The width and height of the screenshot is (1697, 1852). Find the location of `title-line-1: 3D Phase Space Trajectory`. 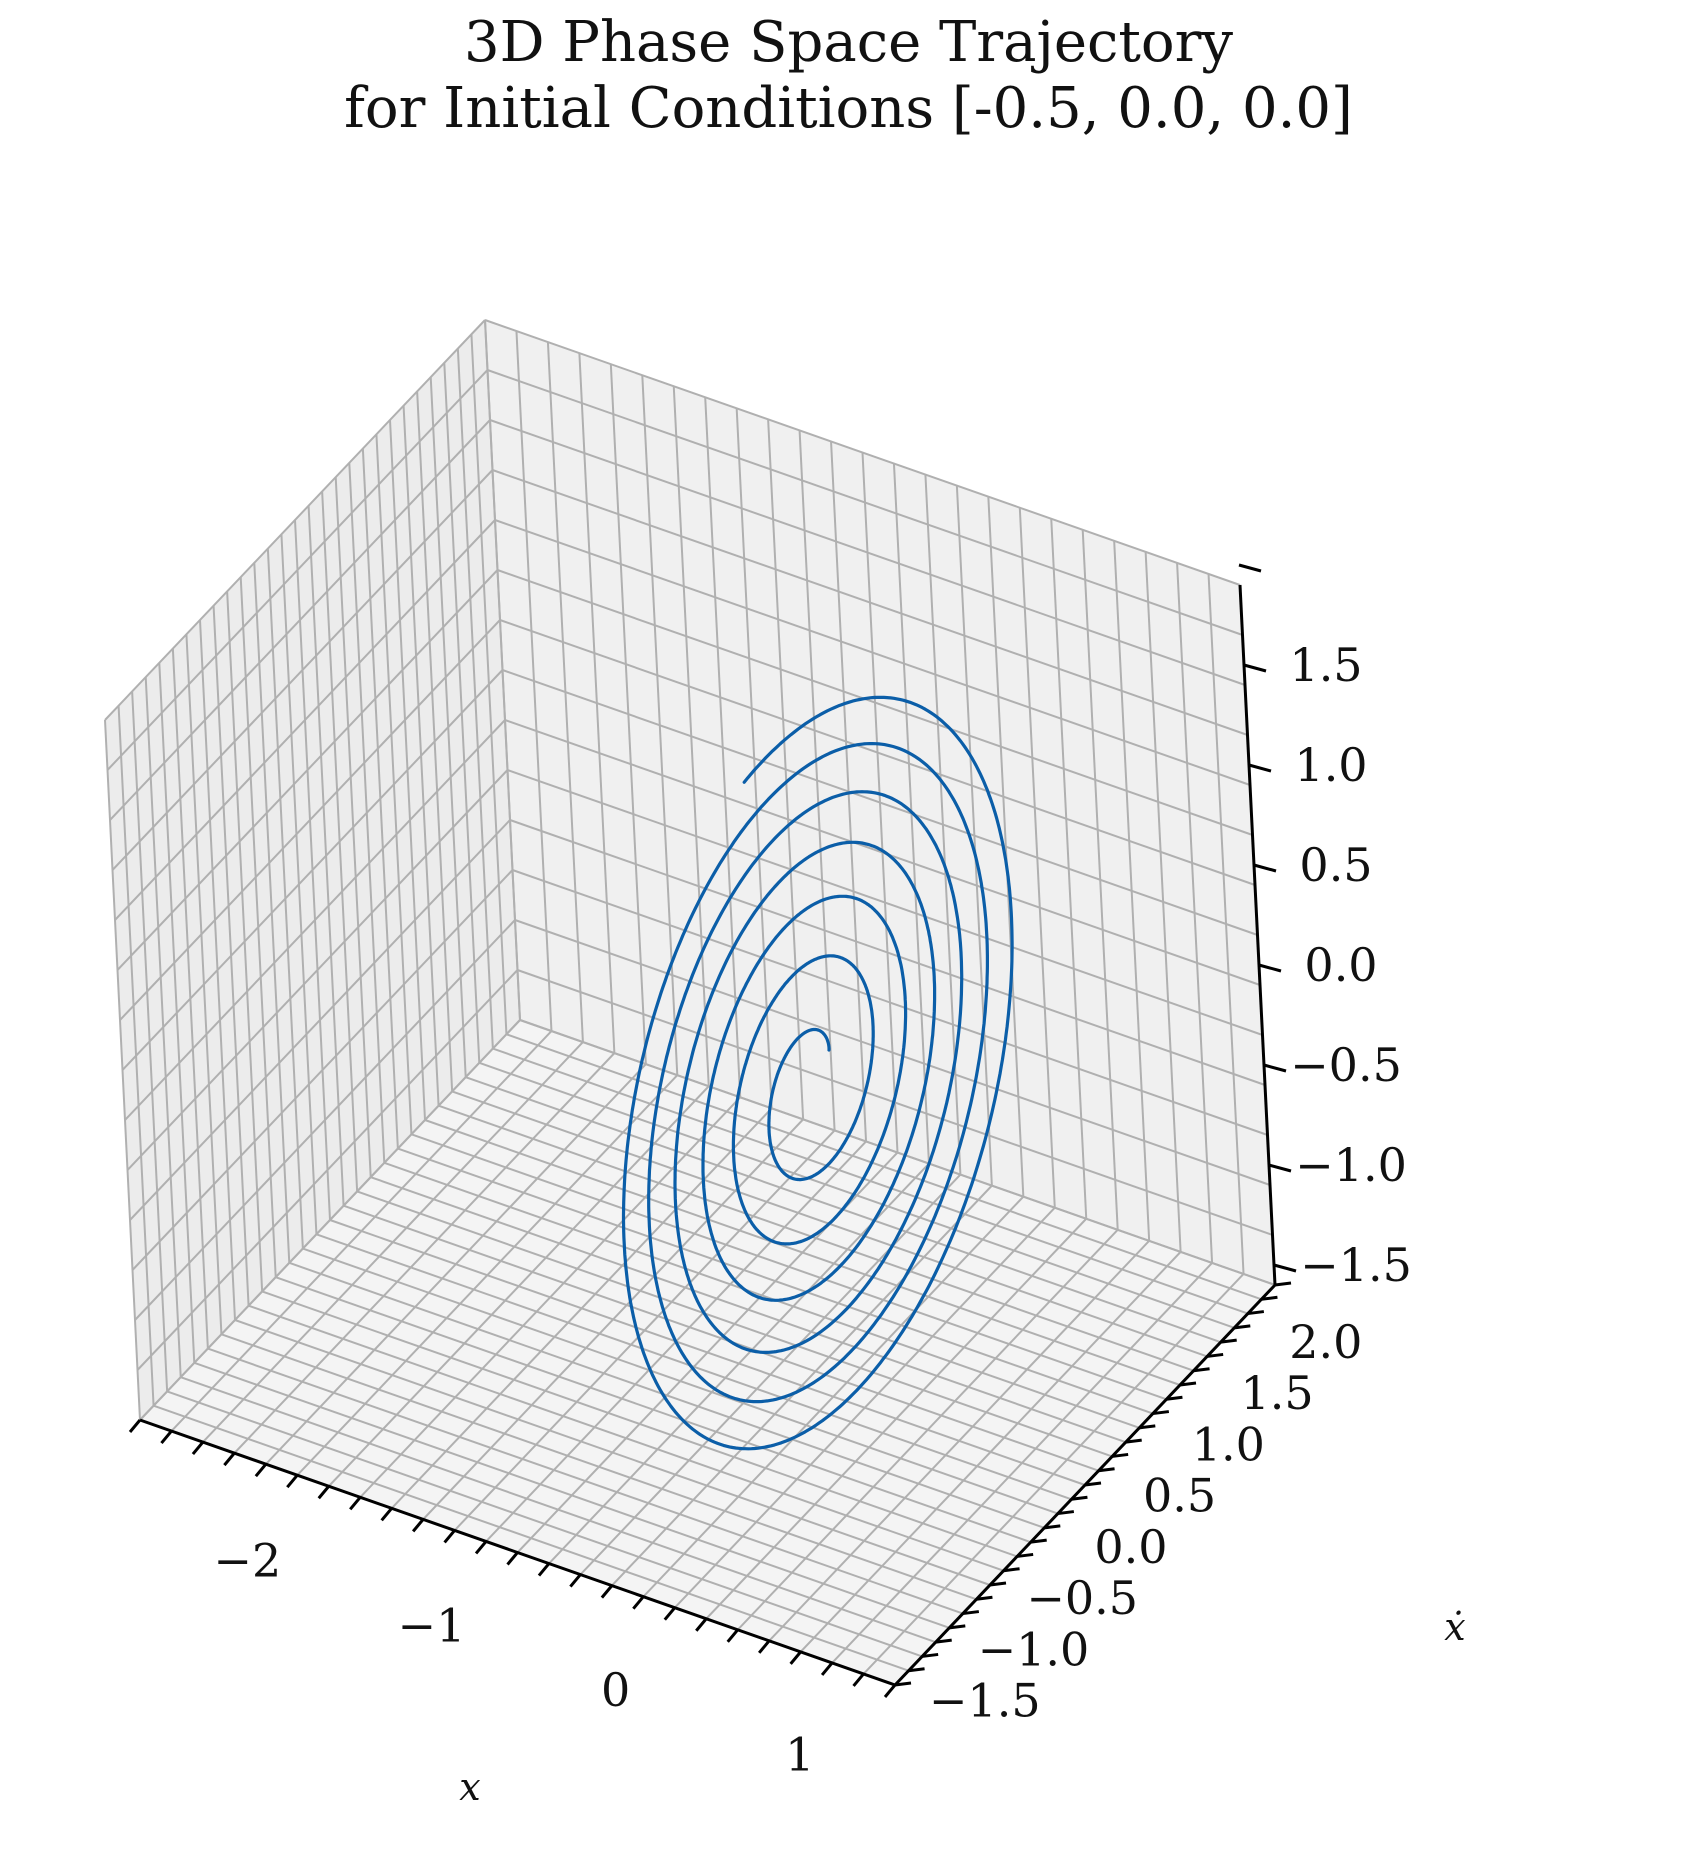

title-line-1: 3D Phase Space Trajectory is located at coordinates (848, 42).